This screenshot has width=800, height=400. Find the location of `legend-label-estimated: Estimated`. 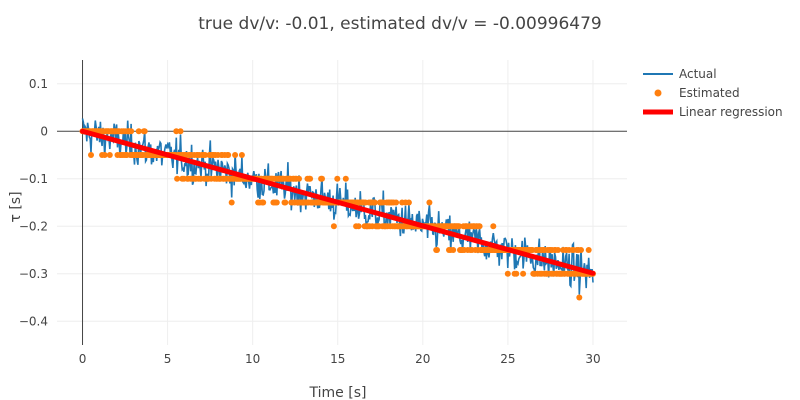

legend-label-estimated: Estimated is located at coordinates (709, 93).